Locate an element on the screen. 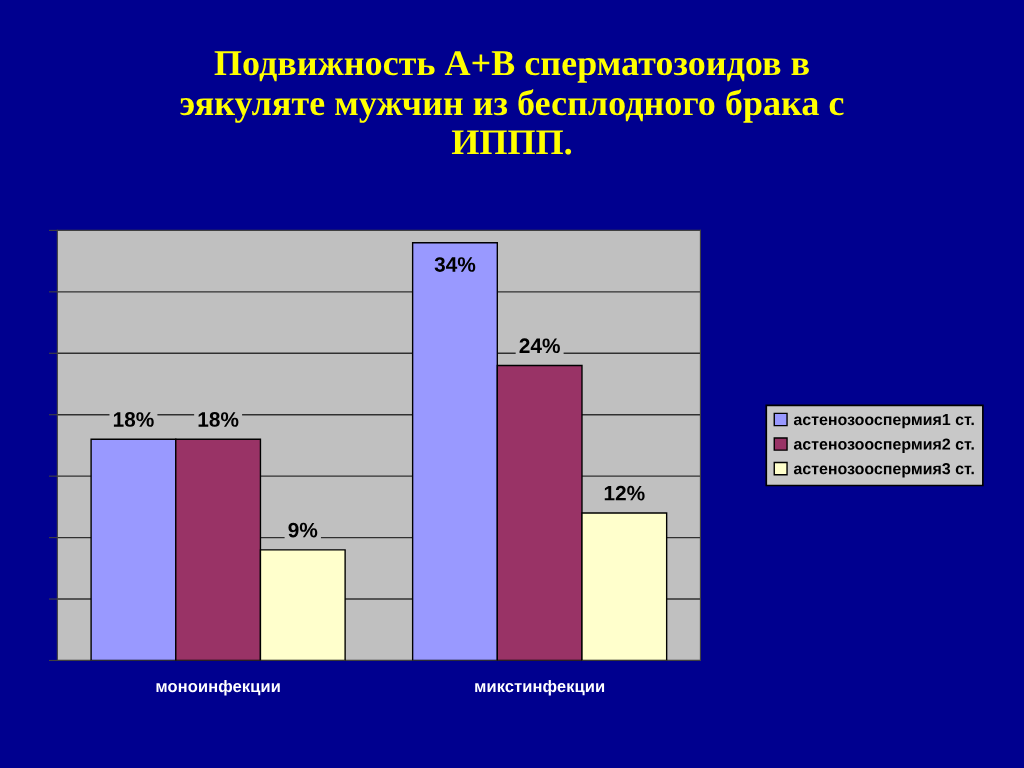 Image resolution: width=1024 pixels, height=768 pixels. data-label: 24% is located at coordinates (539, 346).